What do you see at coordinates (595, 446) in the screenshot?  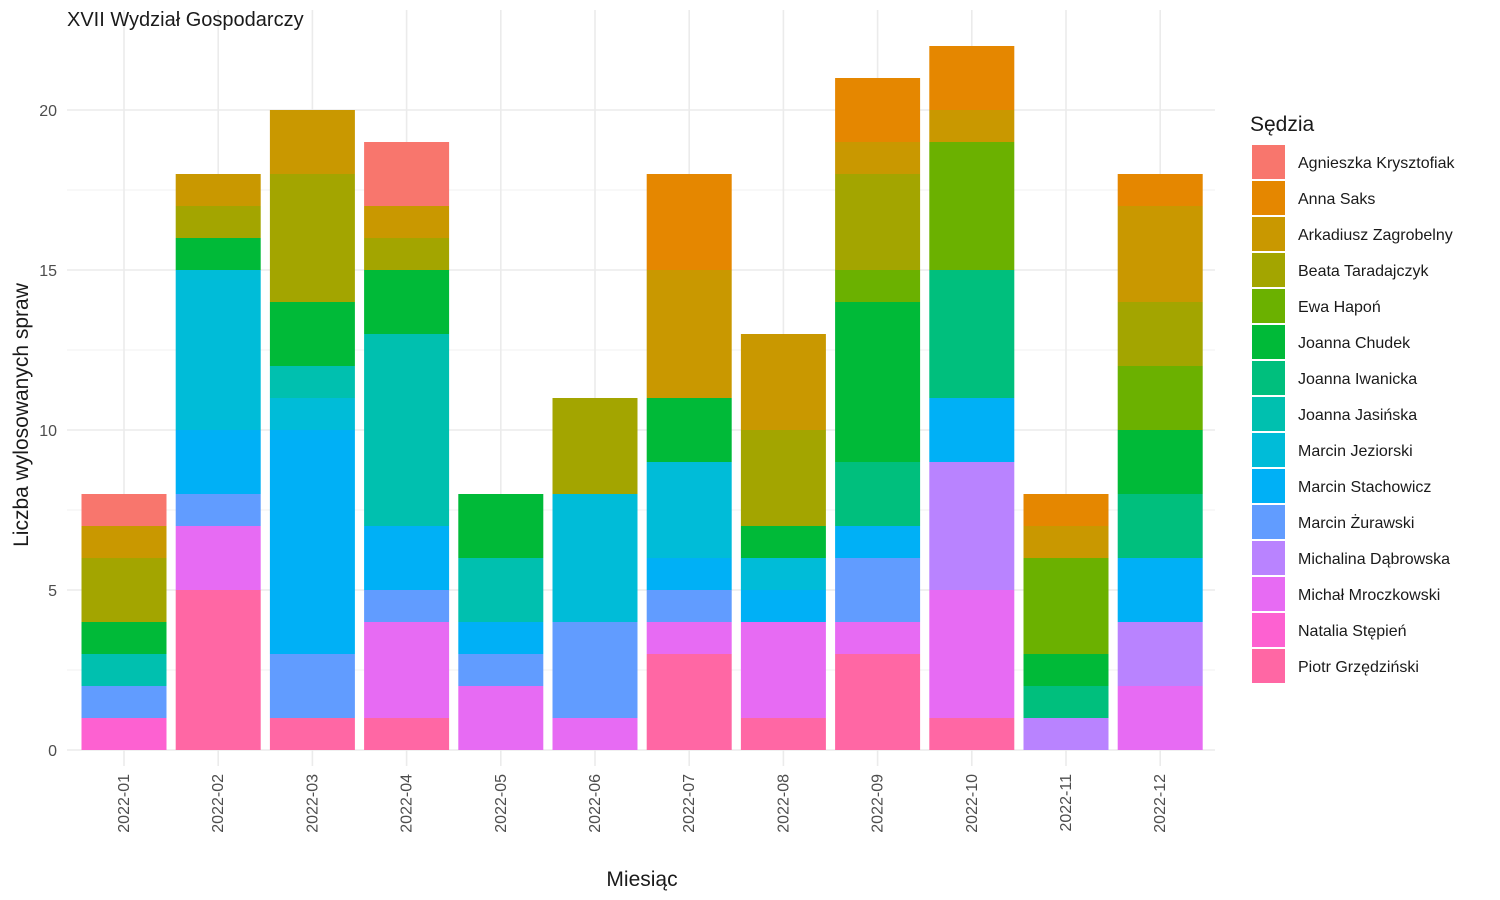 I see `bar-segment: Beata Taradajczyk 2022-06: 3` at bounding box center [595, 446].